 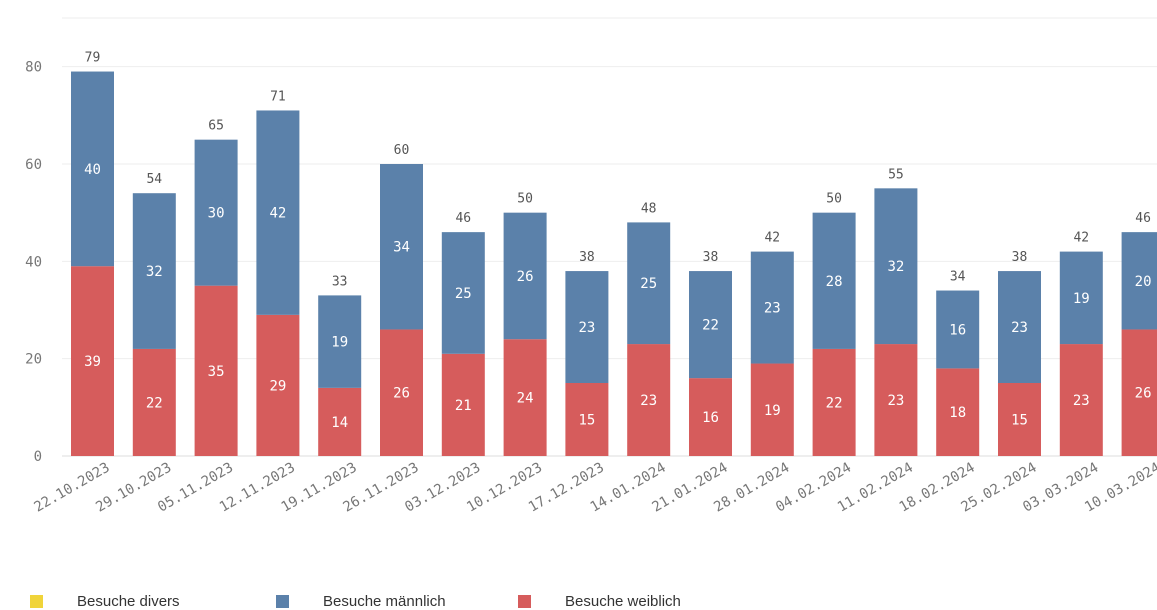 I want to click on bar-group: 23 19 42, so click(x=1081, y=343).